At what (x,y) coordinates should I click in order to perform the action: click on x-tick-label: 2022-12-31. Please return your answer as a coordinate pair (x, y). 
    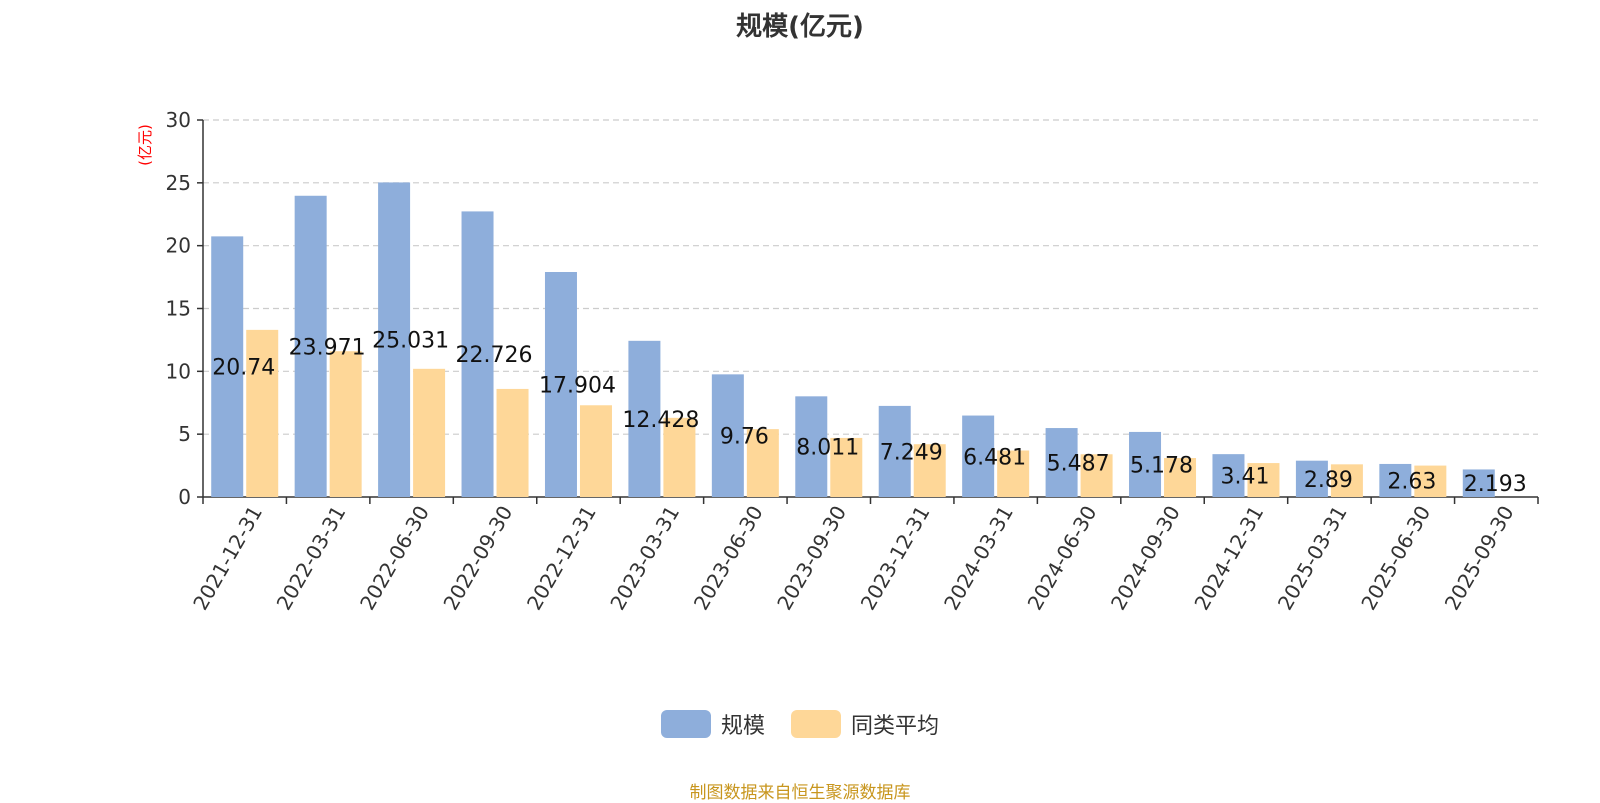
    Looking at the image, I should click on (561, 558).